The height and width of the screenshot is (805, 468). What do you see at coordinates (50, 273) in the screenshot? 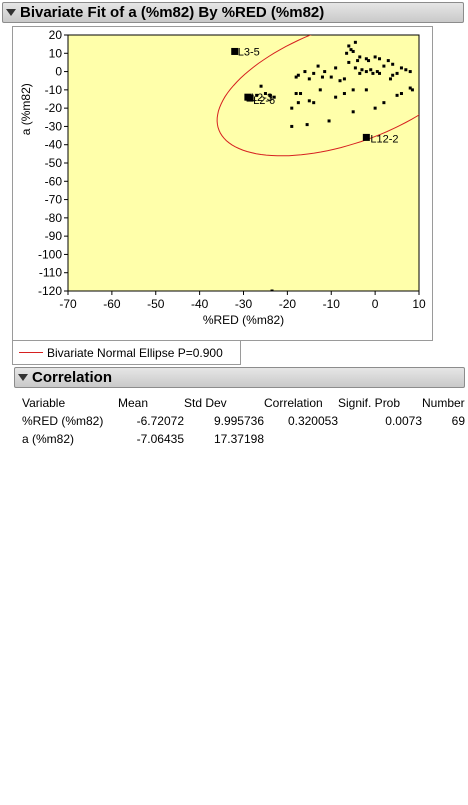
I see `y-tick-label: -110` at bounding box center [50, 273].